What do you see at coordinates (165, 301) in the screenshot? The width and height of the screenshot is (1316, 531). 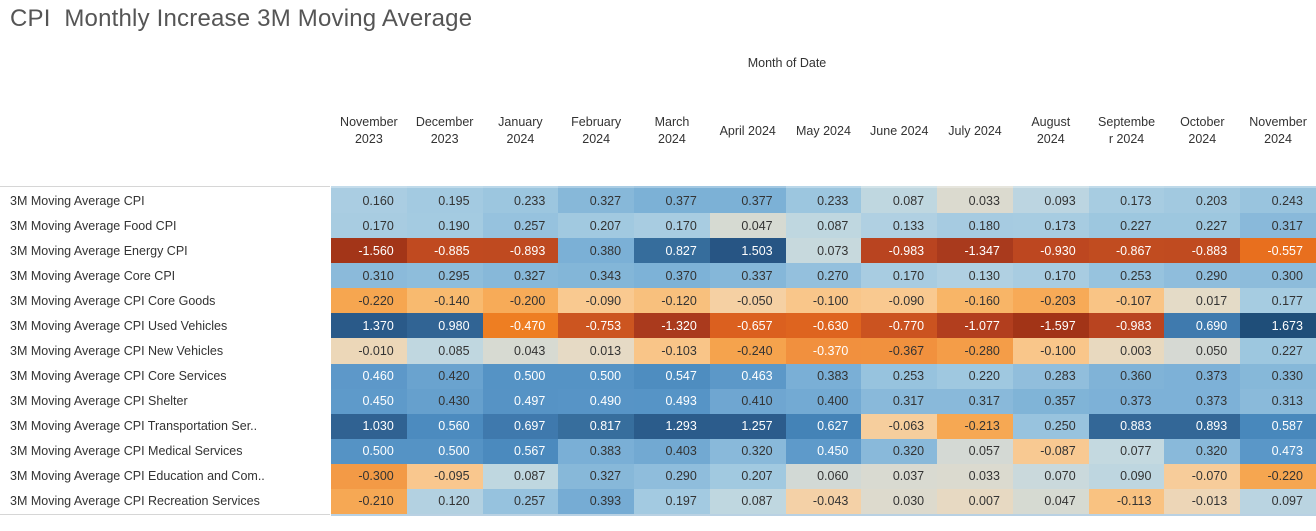 I see `row-label: 3M Moving Average CPI Core Goods` at bounding box center [165, 301].